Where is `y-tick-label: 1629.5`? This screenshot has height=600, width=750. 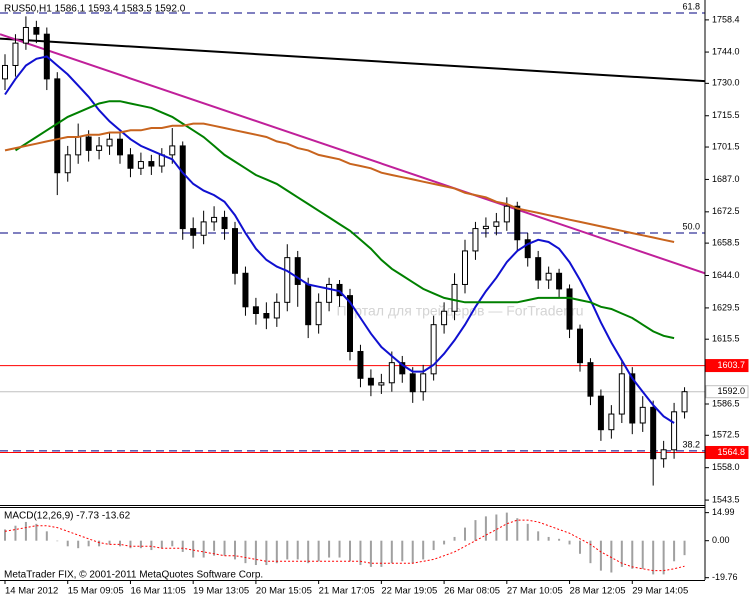 y-tick-label: 1629.5 is located at coordinates (726, 307).